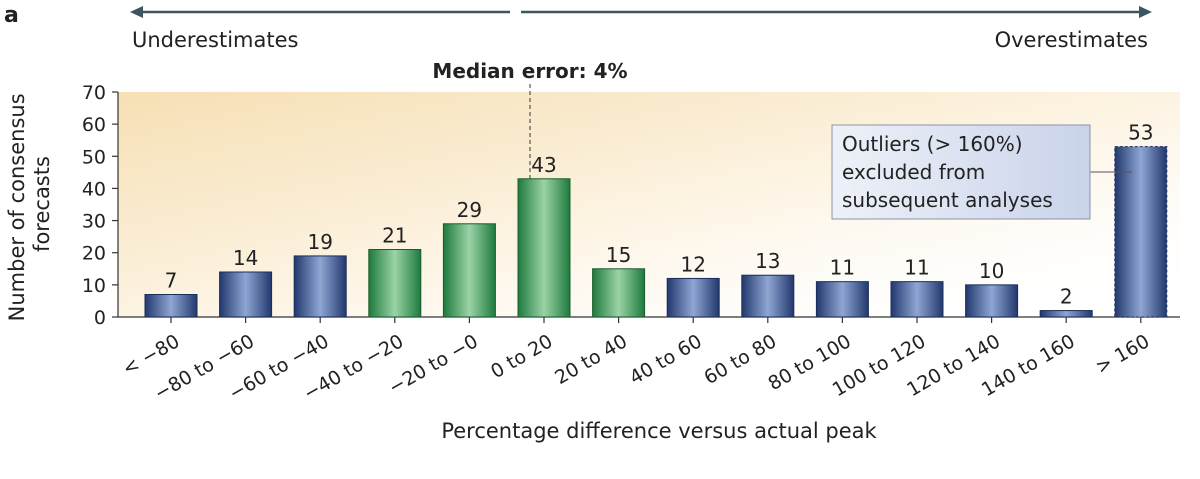 This screenshot has width=1200, height=479. What do you see at coordinates (767, 261) in the screenshot?
I see `bar-value-label: 13` at bounding box center [767, 261].